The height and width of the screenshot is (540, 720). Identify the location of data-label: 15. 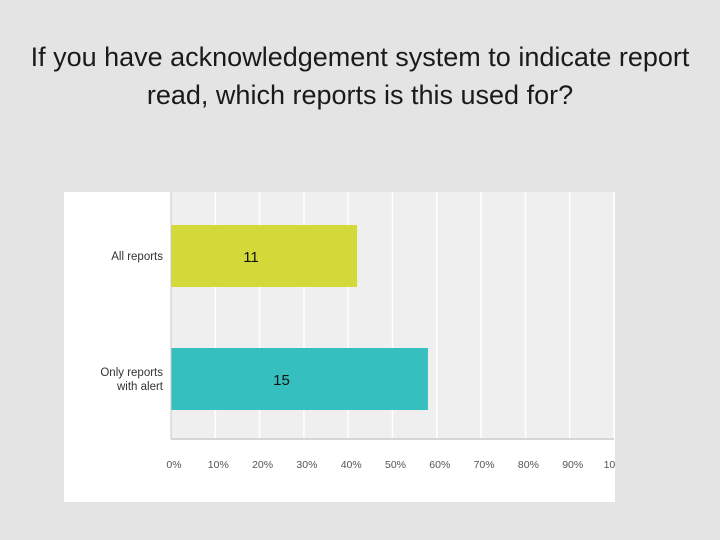
(281, 380).